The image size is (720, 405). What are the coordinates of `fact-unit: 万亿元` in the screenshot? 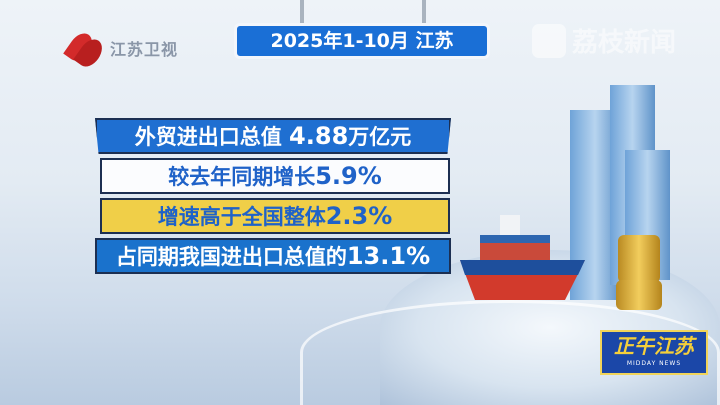 It's located at (380, 137).